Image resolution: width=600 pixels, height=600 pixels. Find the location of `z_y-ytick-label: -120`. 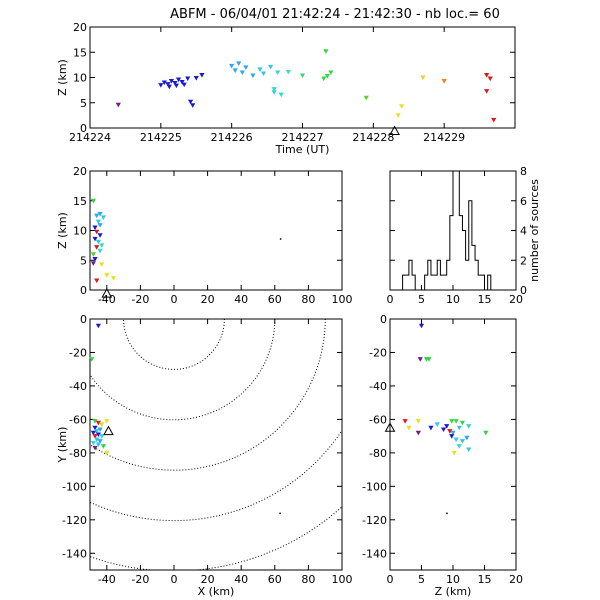

z_y-ytick-label: -120 is located at coordinates (374, 520).